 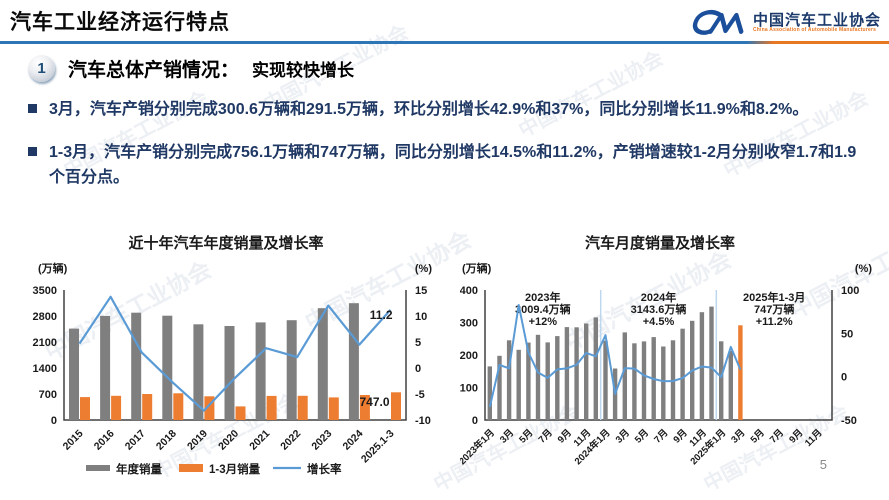 What do you see at coordinates (166, 440) in the screenshot?
I see `x-tick-label: 2018` at bounding box center [166, 440].